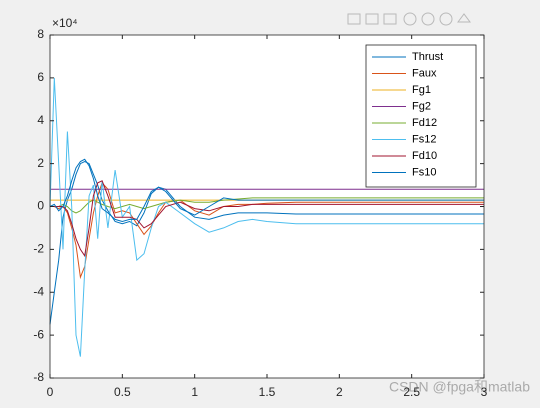  What do you see at coordinates (40, 34) in the screenshot?
I see `y-tick-label: 8` at bounding box center [40, 34].